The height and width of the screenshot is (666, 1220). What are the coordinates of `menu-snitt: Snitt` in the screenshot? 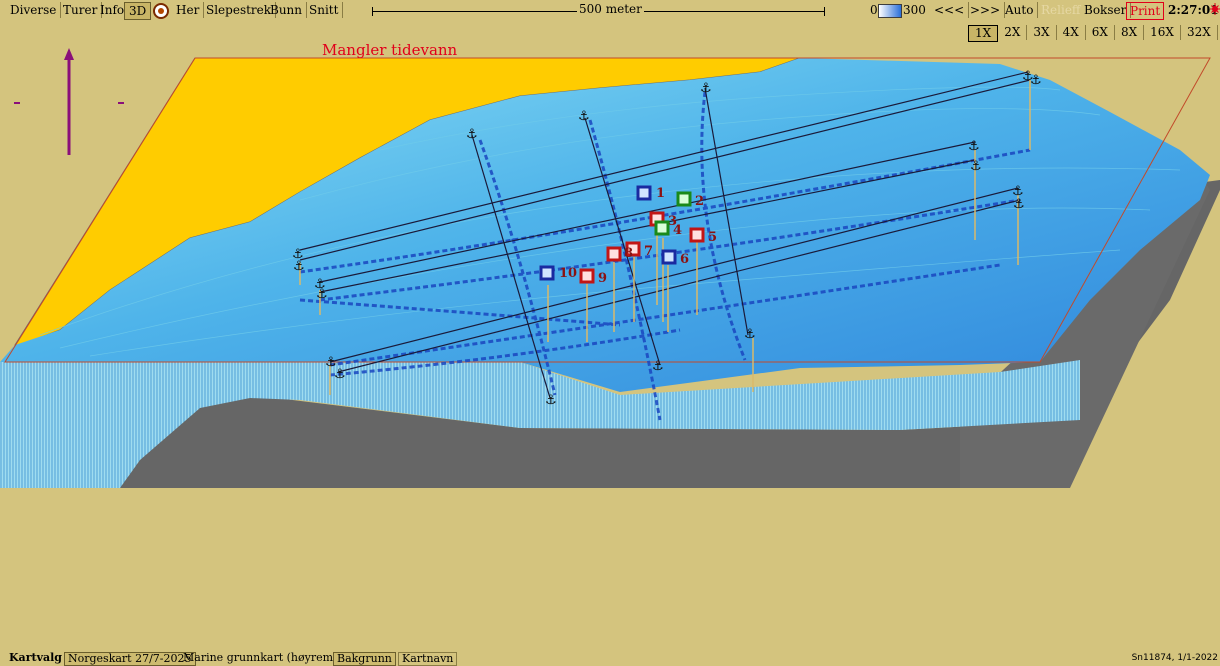 It's located at (324, 10).